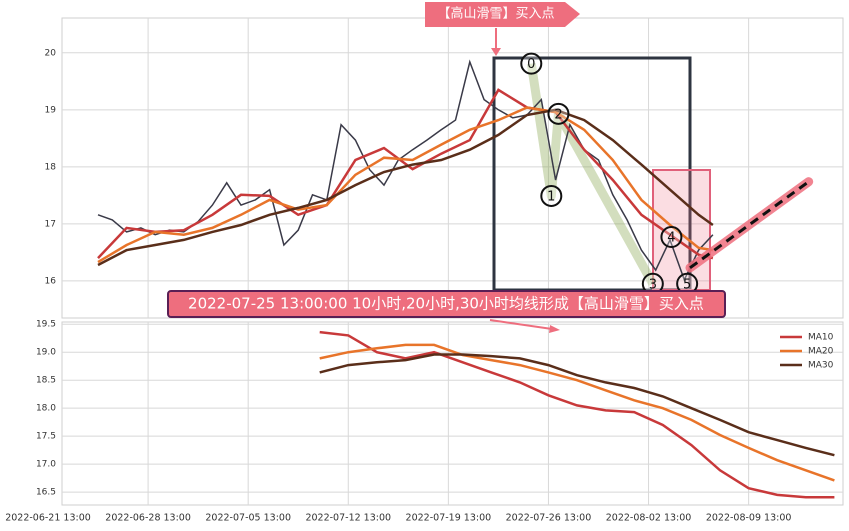 The width and height of the screenshot is (849, 531). I want to click on y-tick-label: 20, so click(51, 53).